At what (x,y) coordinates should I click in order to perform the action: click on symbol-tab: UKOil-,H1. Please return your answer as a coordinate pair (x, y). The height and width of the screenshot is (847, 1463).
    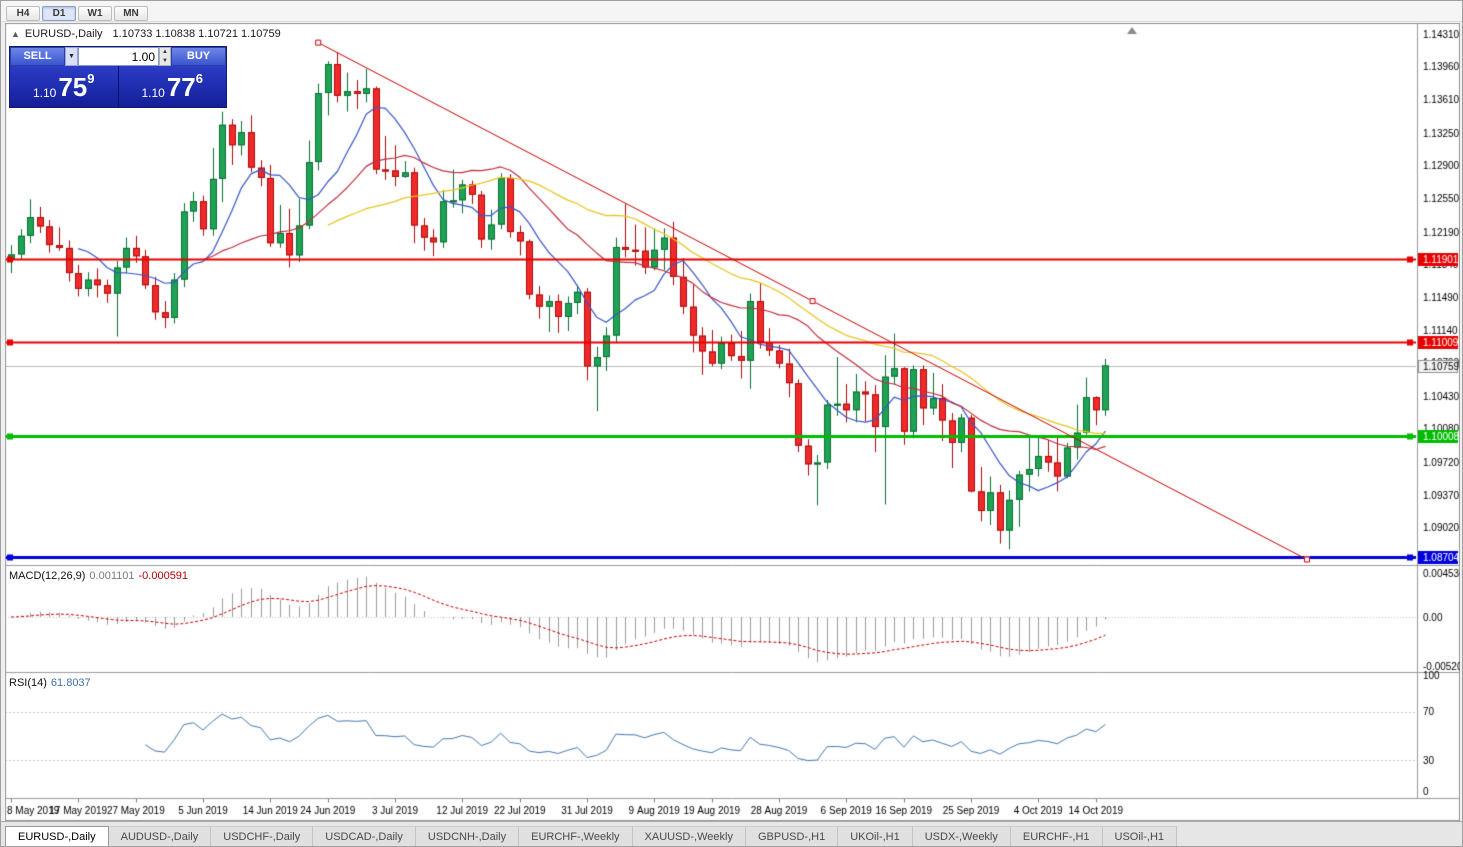
    Looking at the image, I should click on (875, 836).